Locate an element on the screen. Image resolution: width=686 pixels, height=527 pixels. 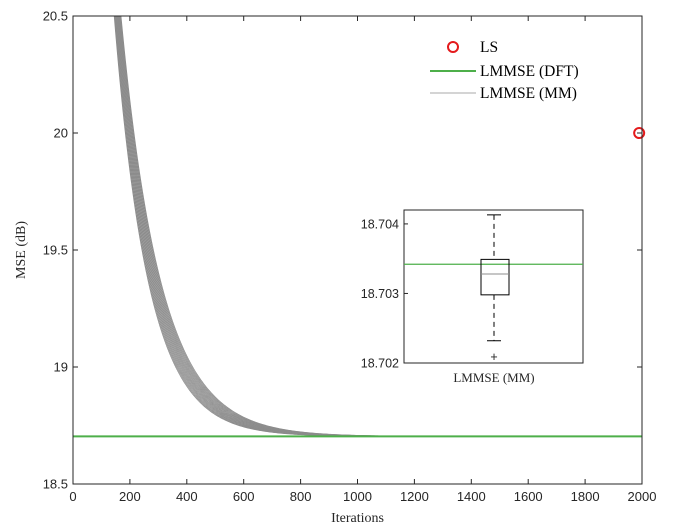
inset-boxplot: 18.702 18.703 18.704 + LMMSE (MM) is located at coordinates (472, 297).